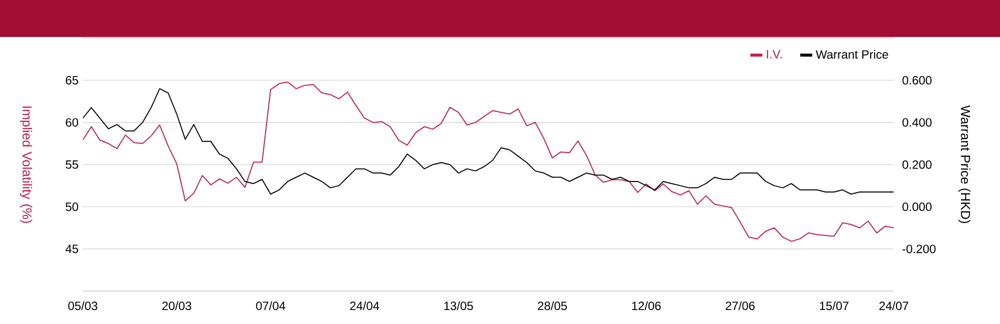 Image resolution: width=1000 pixels, height=324 pixels. Describe the element at coordinates (552, 305) in the screenshot. I see `x-tick-label: 28/05` at that location.